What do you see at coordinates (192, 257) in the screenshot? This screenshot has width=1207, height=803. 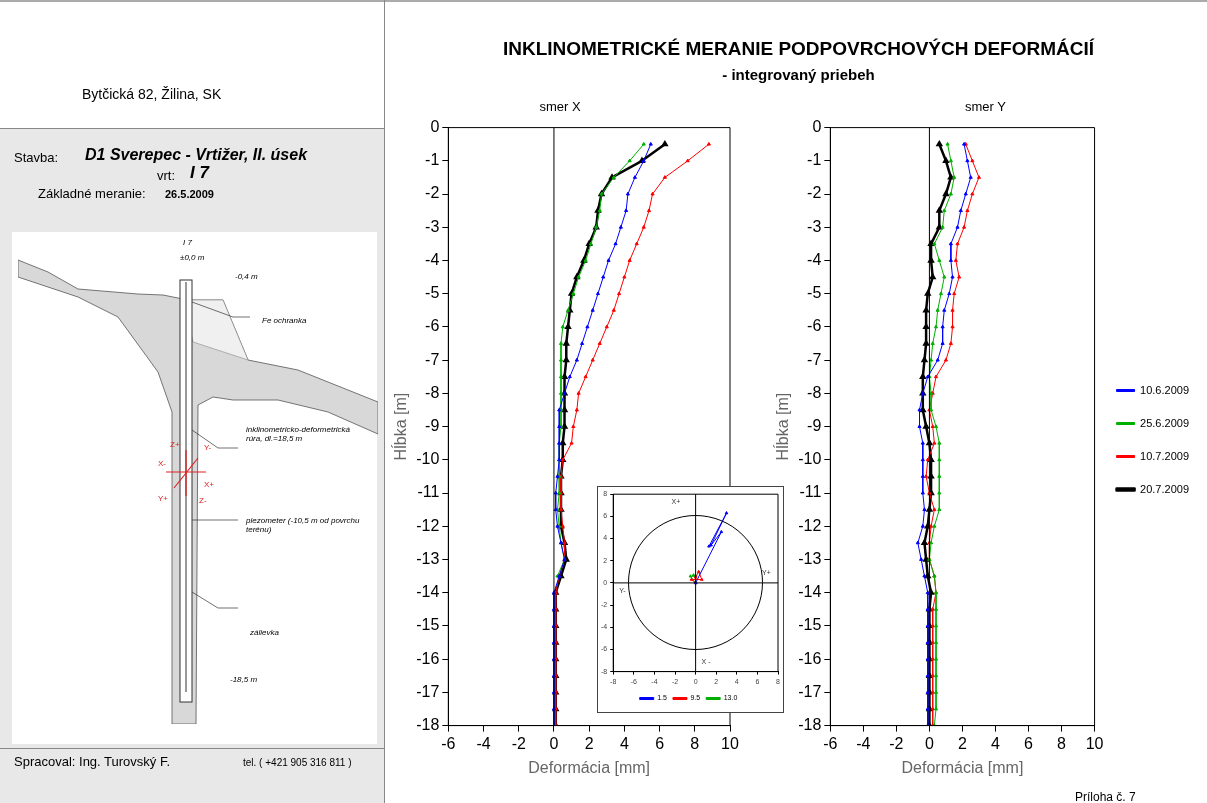 I see `text: ±0,0 m` at bounding box center [192, 257].